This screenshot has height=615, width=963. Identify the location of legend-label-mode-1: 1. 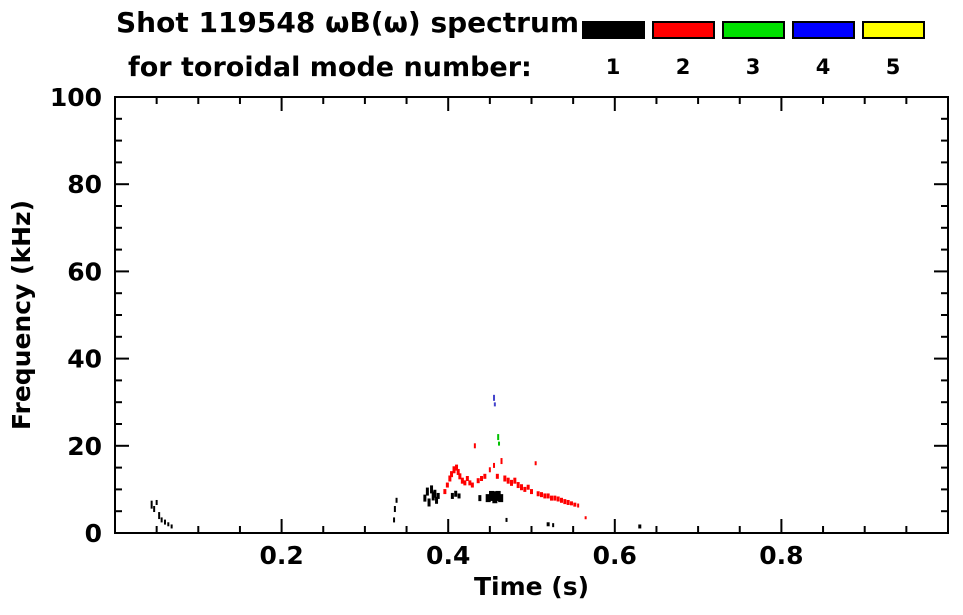
(613, 67).